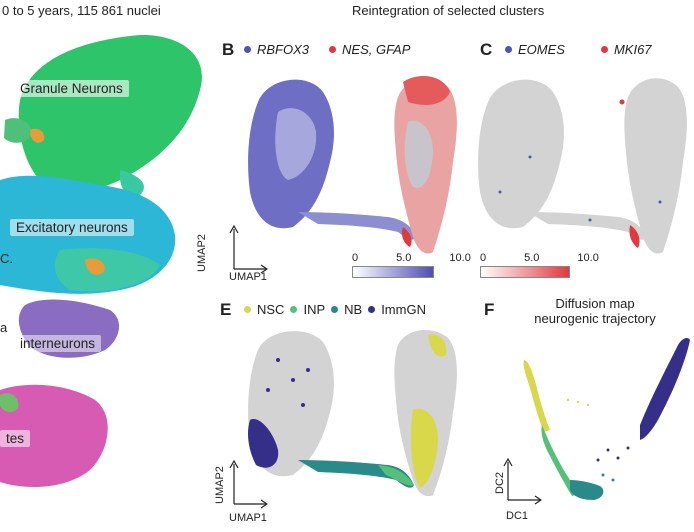  Describe the element at coordinates (541, 49) in the screenshot. I see `legend-eomes: EOMES` at that location.